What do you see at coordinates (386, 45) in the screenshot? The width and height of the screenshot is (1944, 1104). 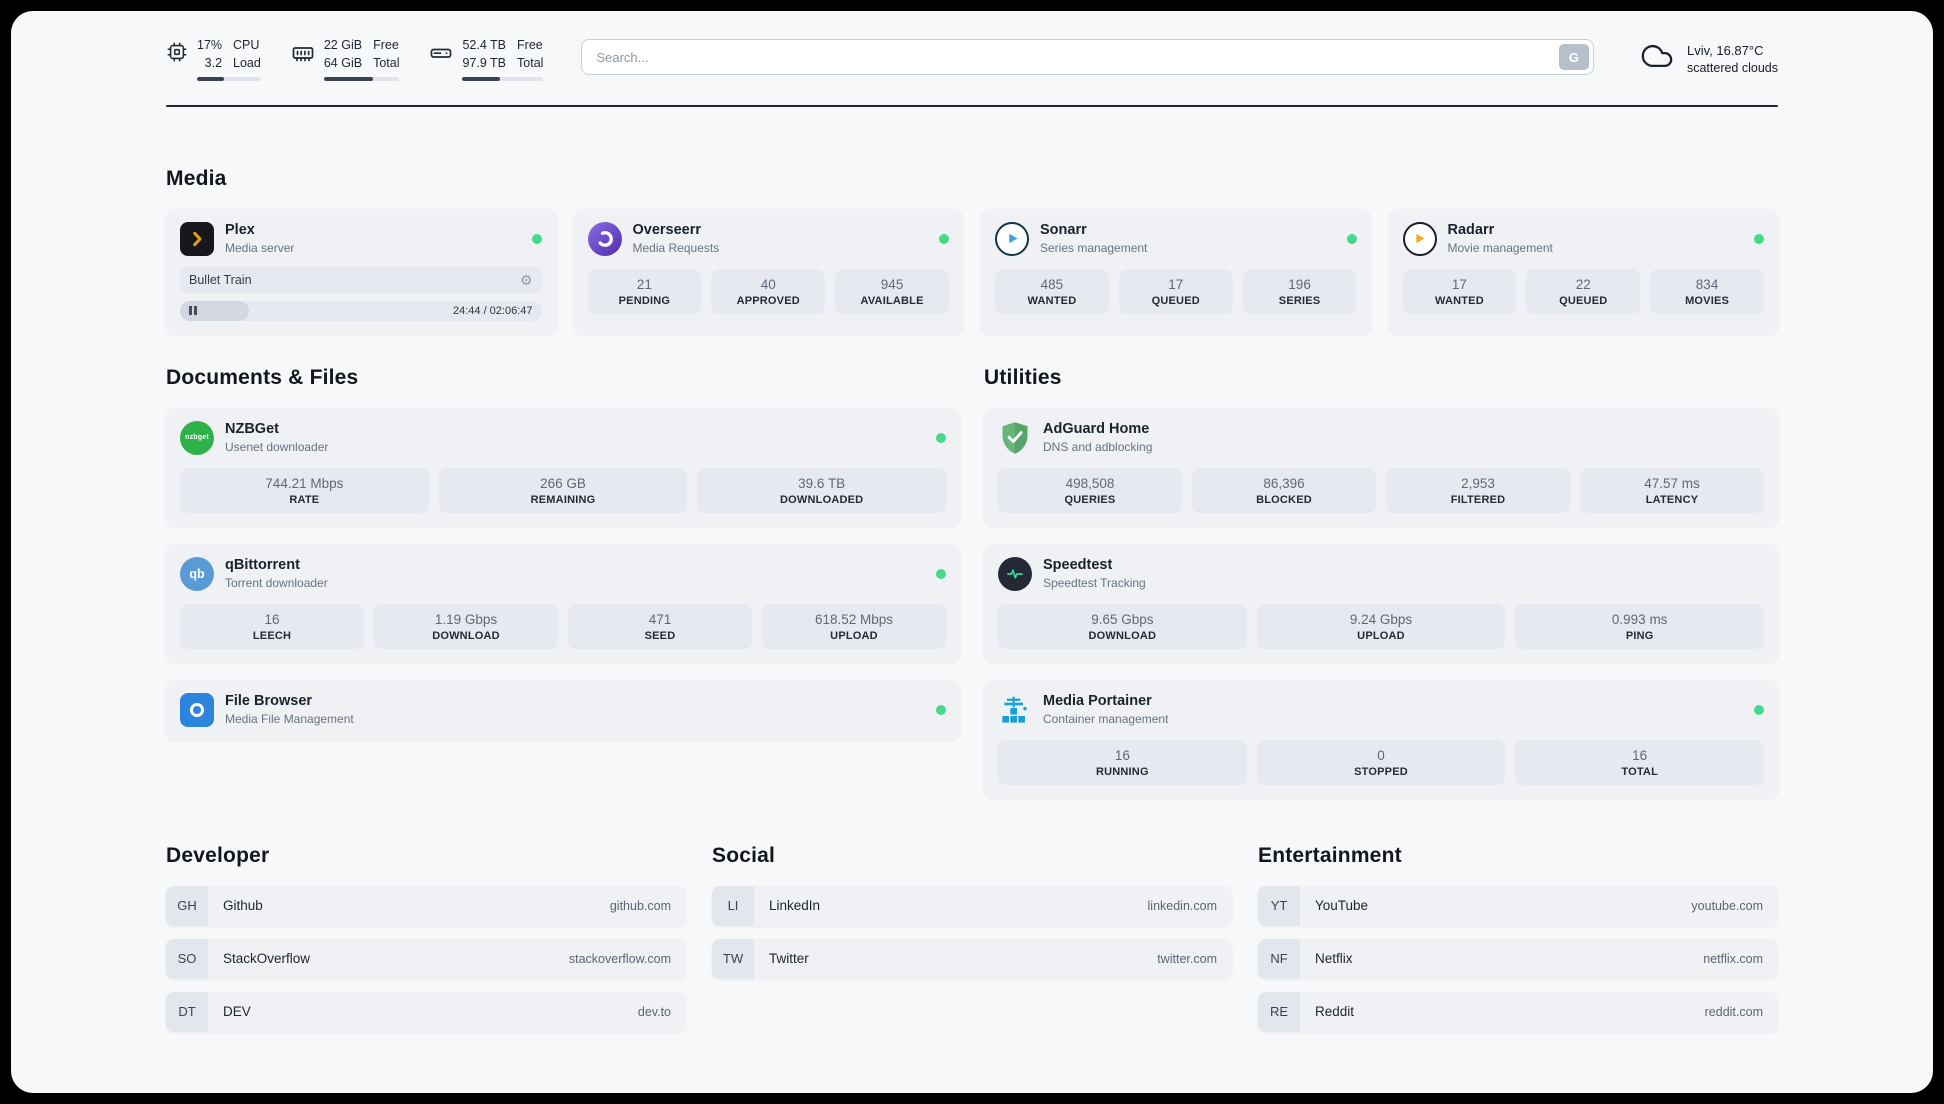 I see `memory-free-label: Free` at bounding box center [386, 45].